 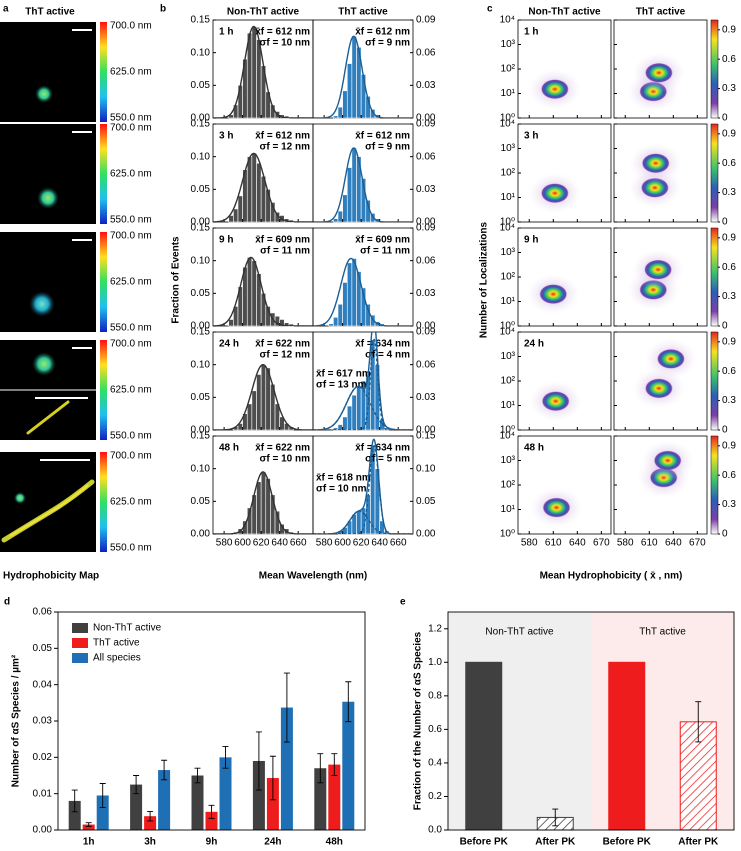 I want to click on x-tick-label: 3h, so click(x=150, y=842).